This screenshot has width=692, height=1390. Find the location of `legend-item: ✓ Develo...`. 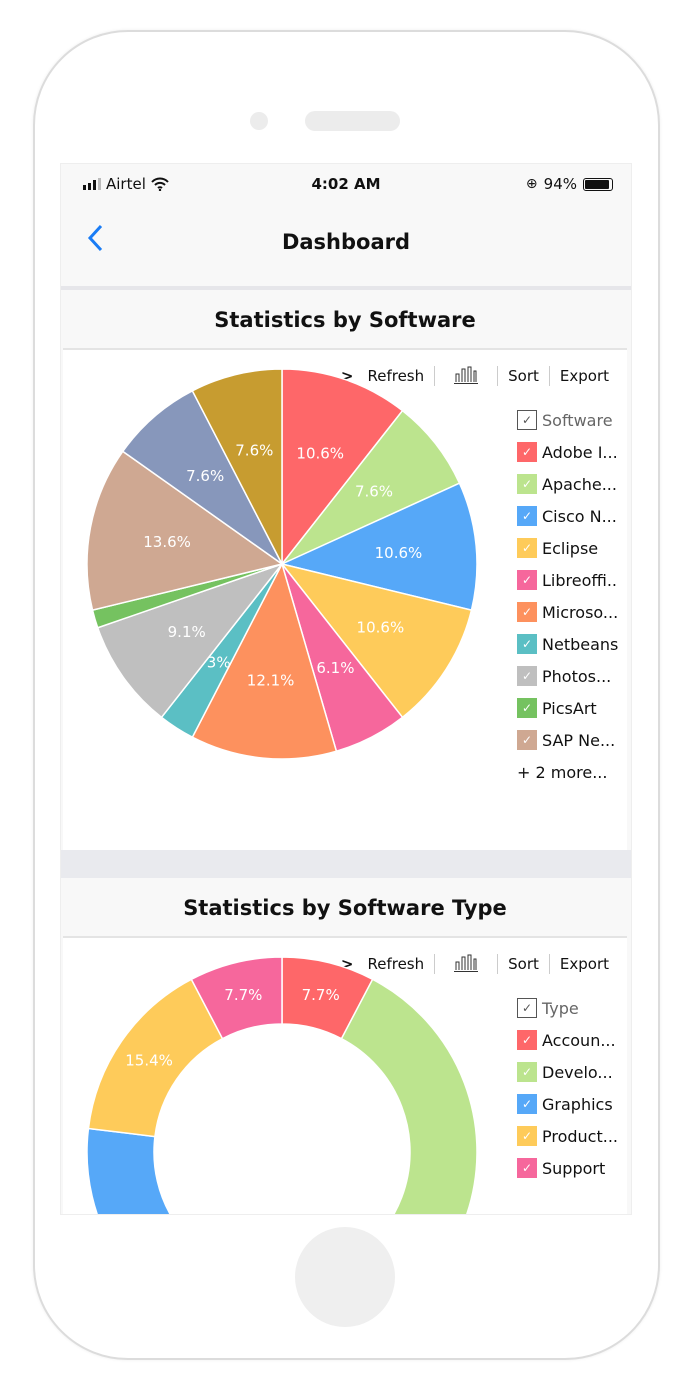

legend-item: ✓ Develo... is located at coordinates (567, 1072).